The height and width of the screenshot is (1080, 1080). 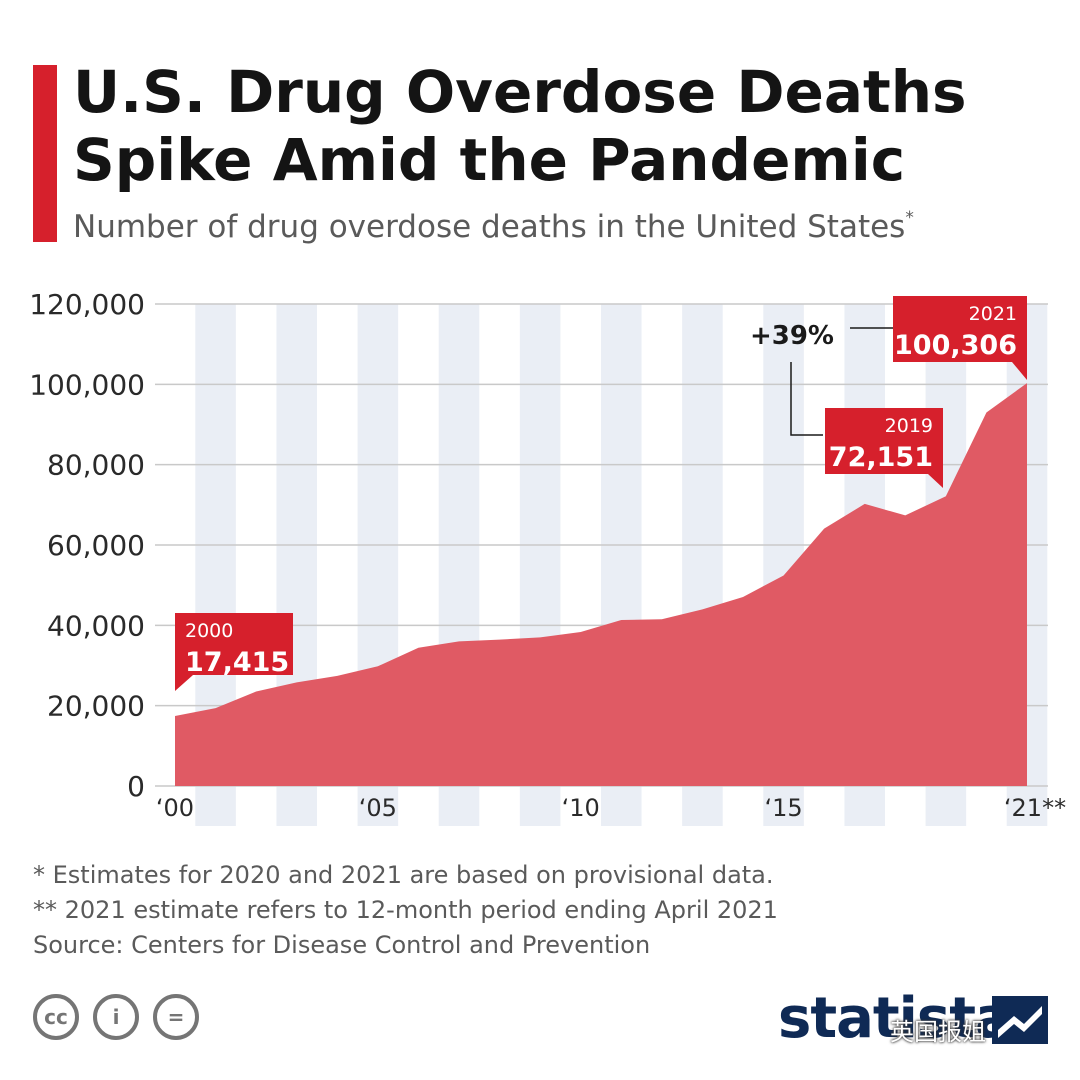 I want to click on y-axis-labels: 0 20,000 40,000 60,000 80,000 100,000 120,000, so click(x=87, y=545).